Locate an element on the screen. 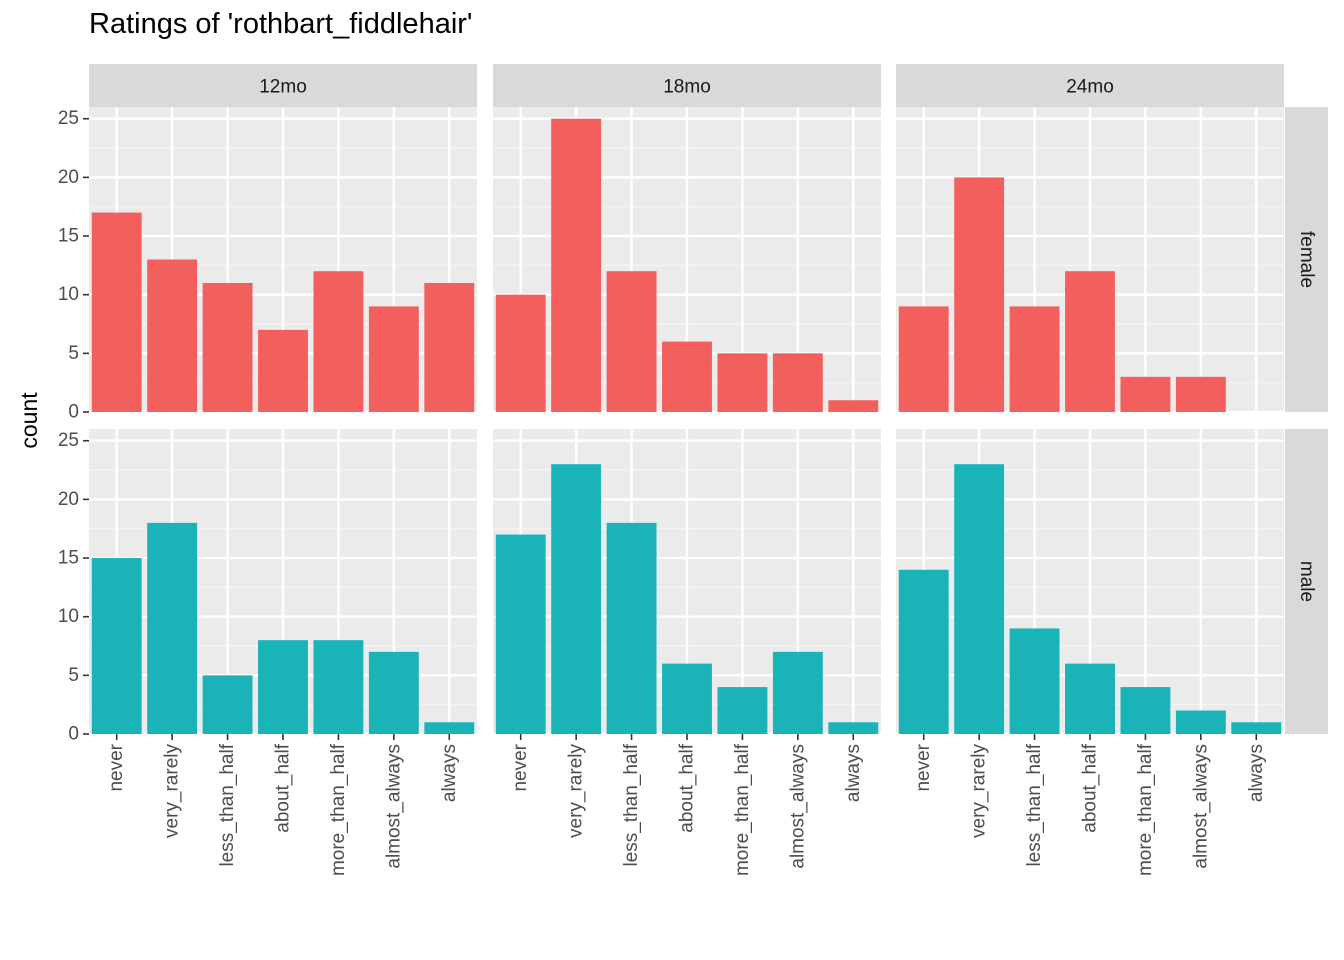 Image resolution: width=1344 pixels, height=960 pixels. bar-female-24mo-more_than_half is located at coordinates (1145, 394).